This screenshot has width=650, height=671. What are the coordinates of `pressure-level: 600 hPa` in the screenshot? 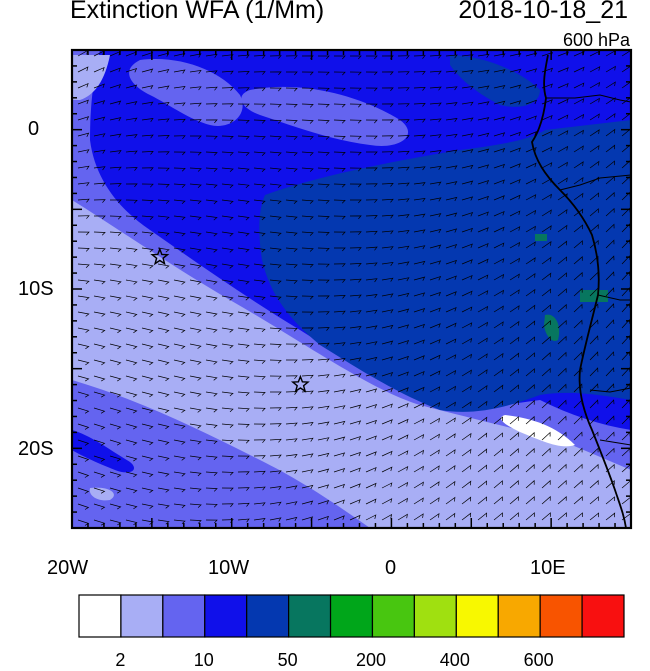 It's located at (596, 40).